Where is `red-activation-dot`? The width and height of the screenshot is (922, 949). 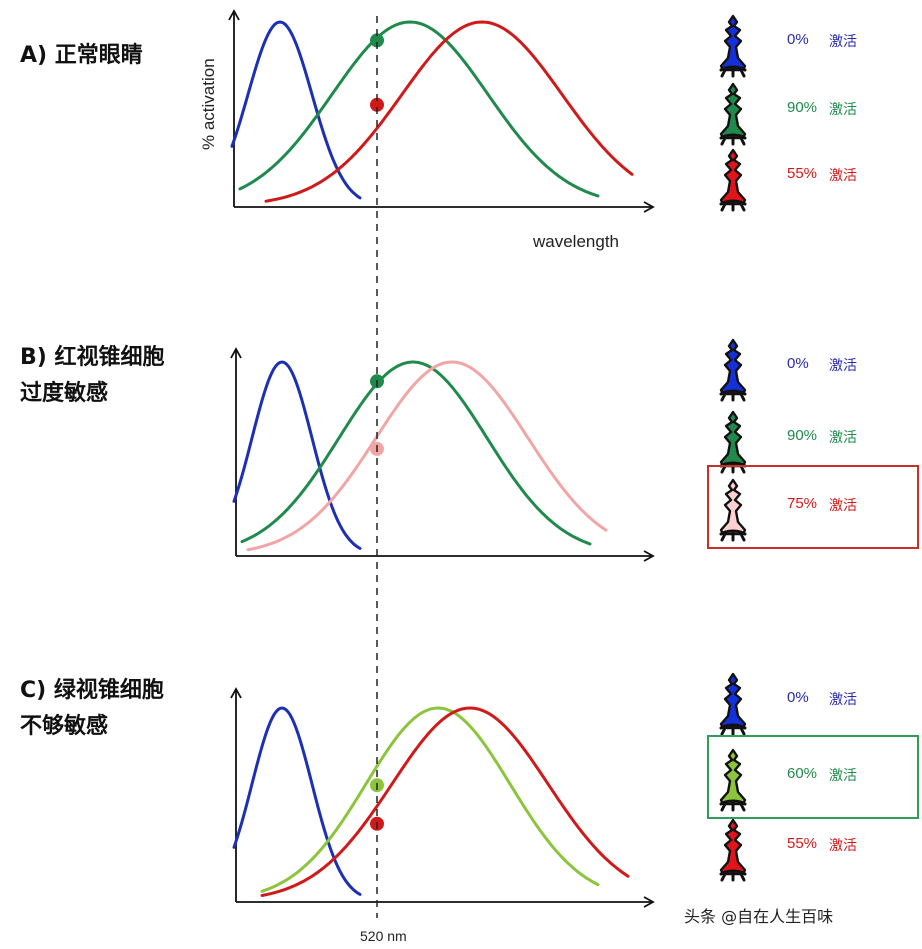 red-activation-dot is located at coordinates (377, 104).